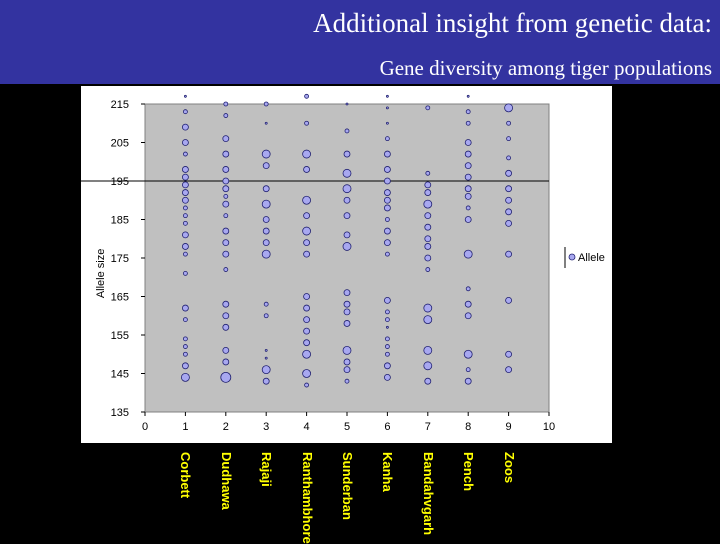 The height and width of the screenshot is (544, 720). Describe the element at coordinates (120, 298) in the screenshot. I see `y-tick-label-3: 165` at that location.